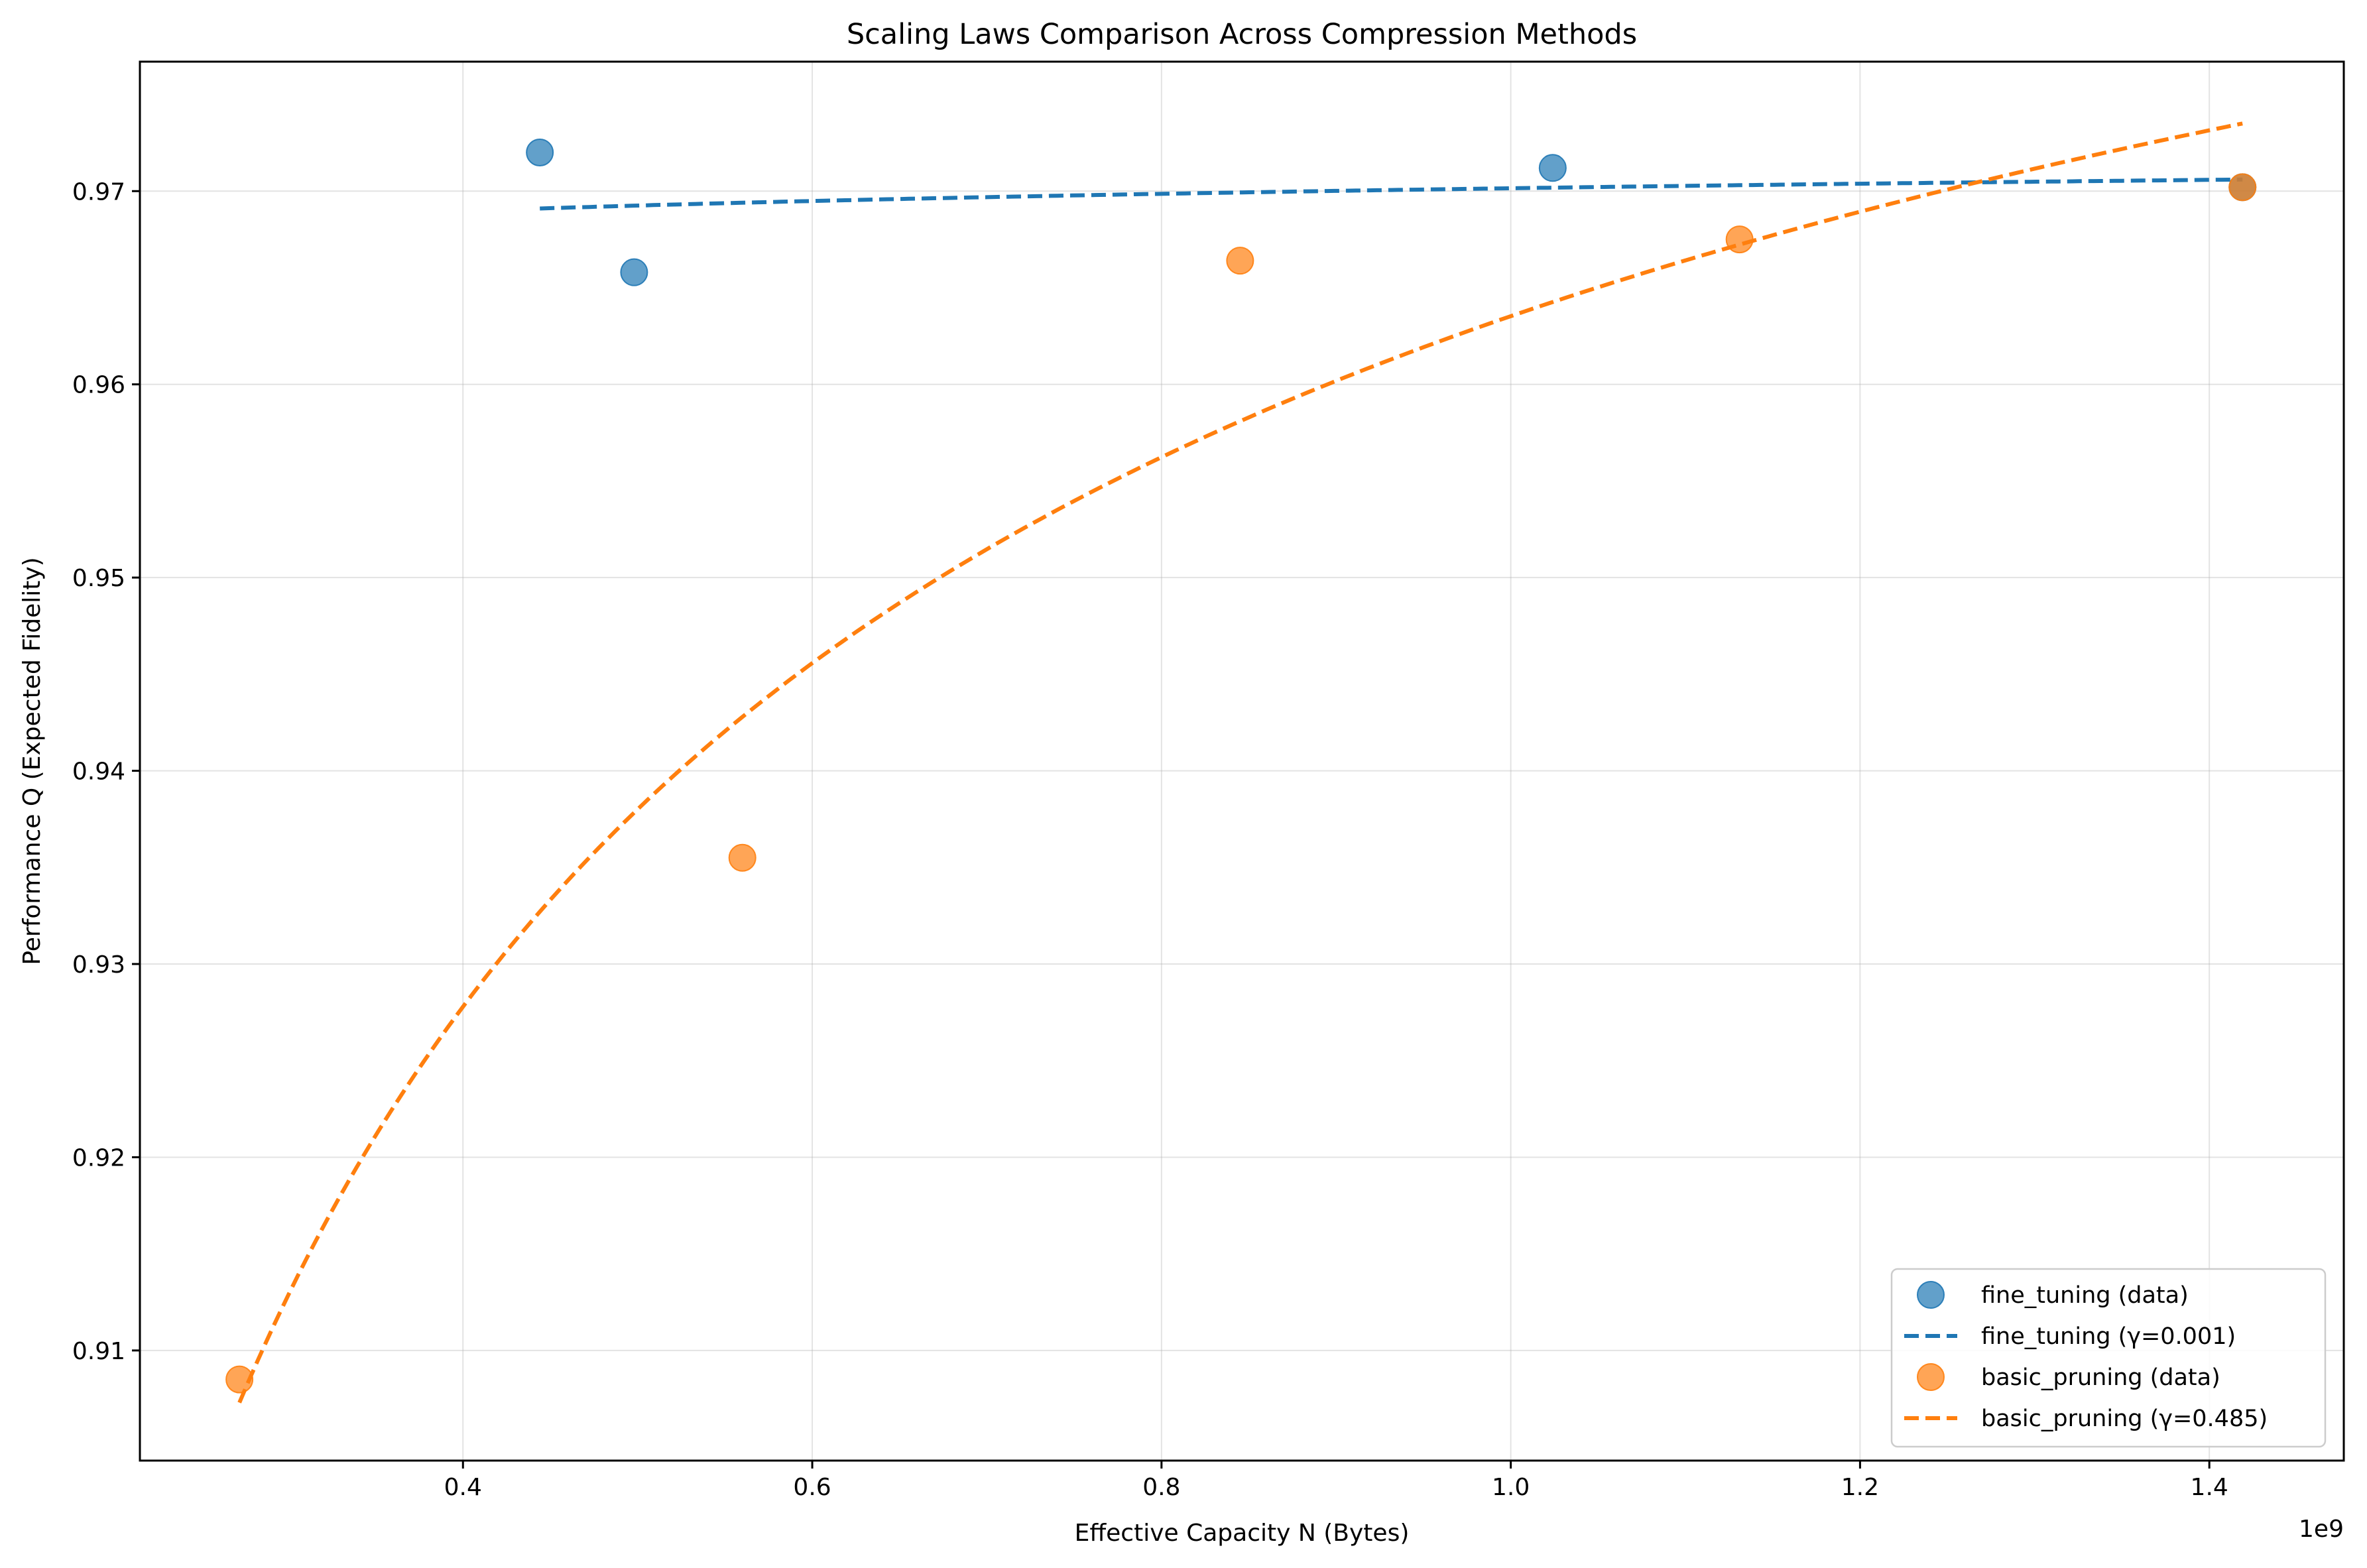 Image resolution: width=2367 pixels, height=1568 pixels. What do you see at coordinates (98, 1351) in the screenshot?
I see `y-tick-label: 0.91` at bounding box center [98, 1351].